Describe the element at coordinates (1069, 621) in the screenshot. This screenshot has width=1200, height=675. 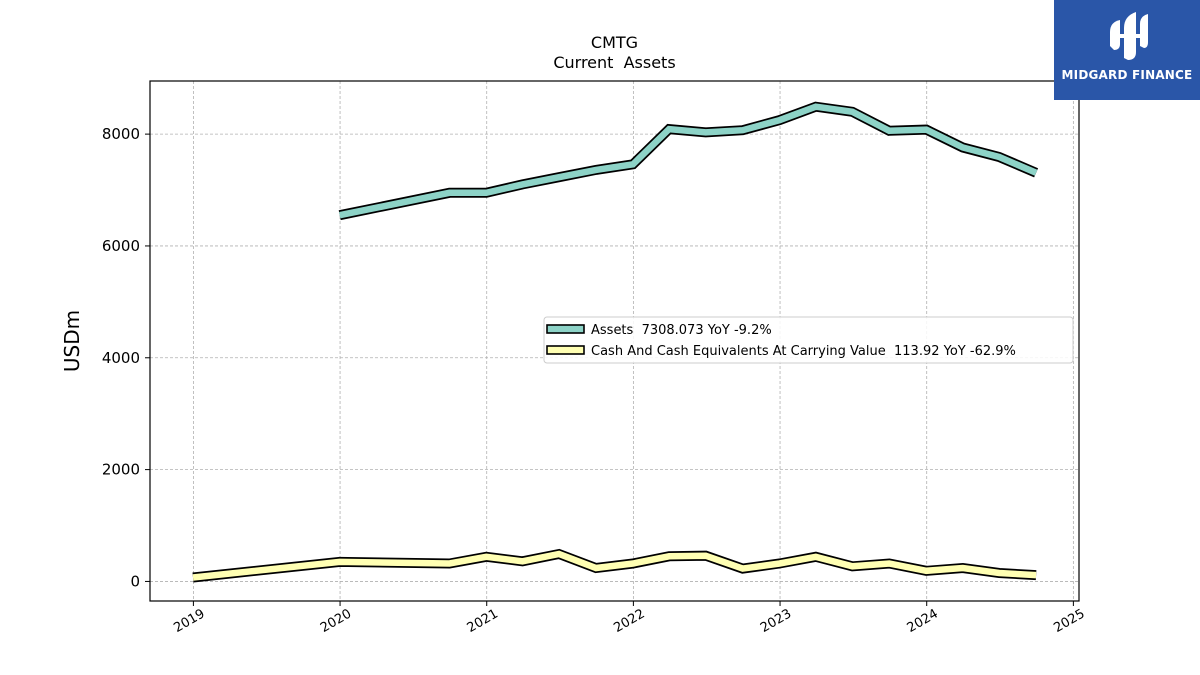
I see `x-tick-label: 2025` at that location.